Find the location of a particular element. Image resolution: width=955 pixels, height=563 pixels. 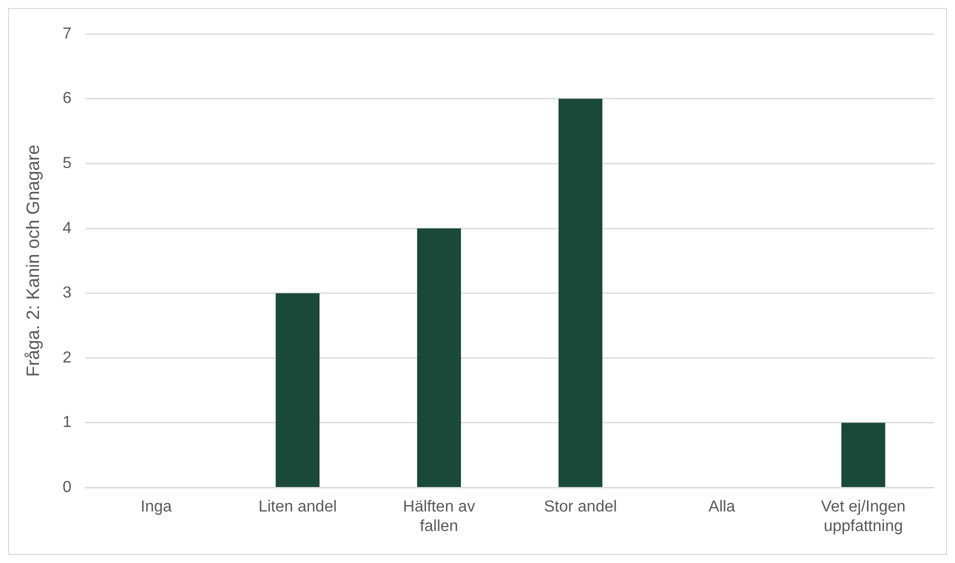

y-tick-label: 6 is located at coordinates (67, 99).